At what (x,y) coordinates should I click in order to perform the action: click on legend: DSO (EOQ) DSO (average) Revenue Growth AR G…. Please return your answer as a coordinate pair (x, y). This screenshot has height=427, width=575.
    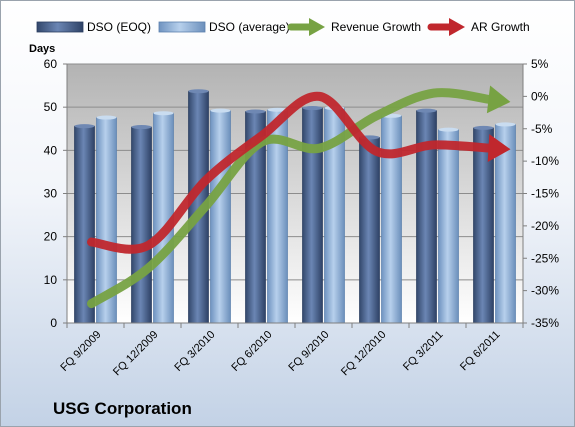
    Looking at the image, I should click on (283, 27).